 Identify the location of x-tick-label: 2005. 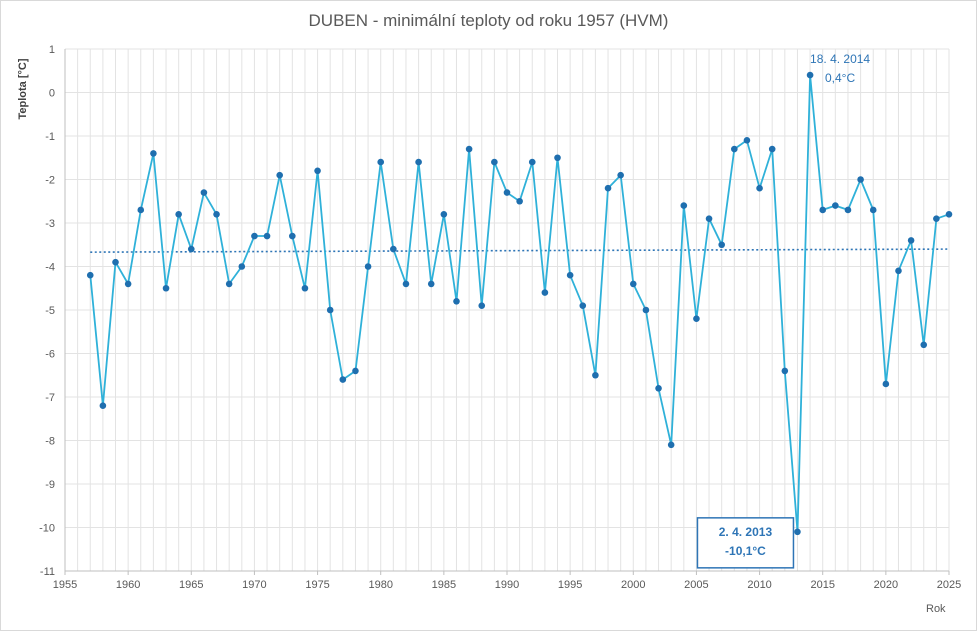
(696, 585).